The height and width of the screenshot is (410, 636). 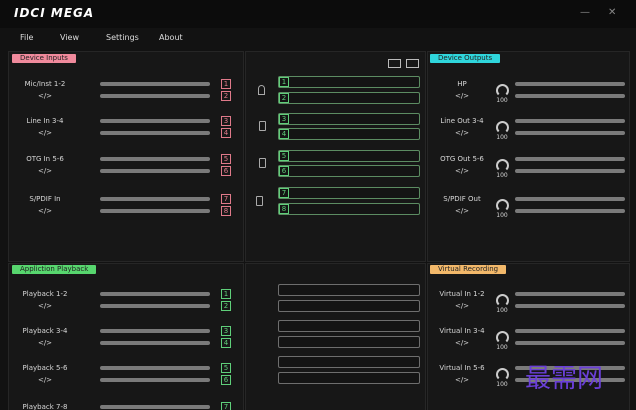 I want to click on menu-item: File, so click(x=27, y=37).